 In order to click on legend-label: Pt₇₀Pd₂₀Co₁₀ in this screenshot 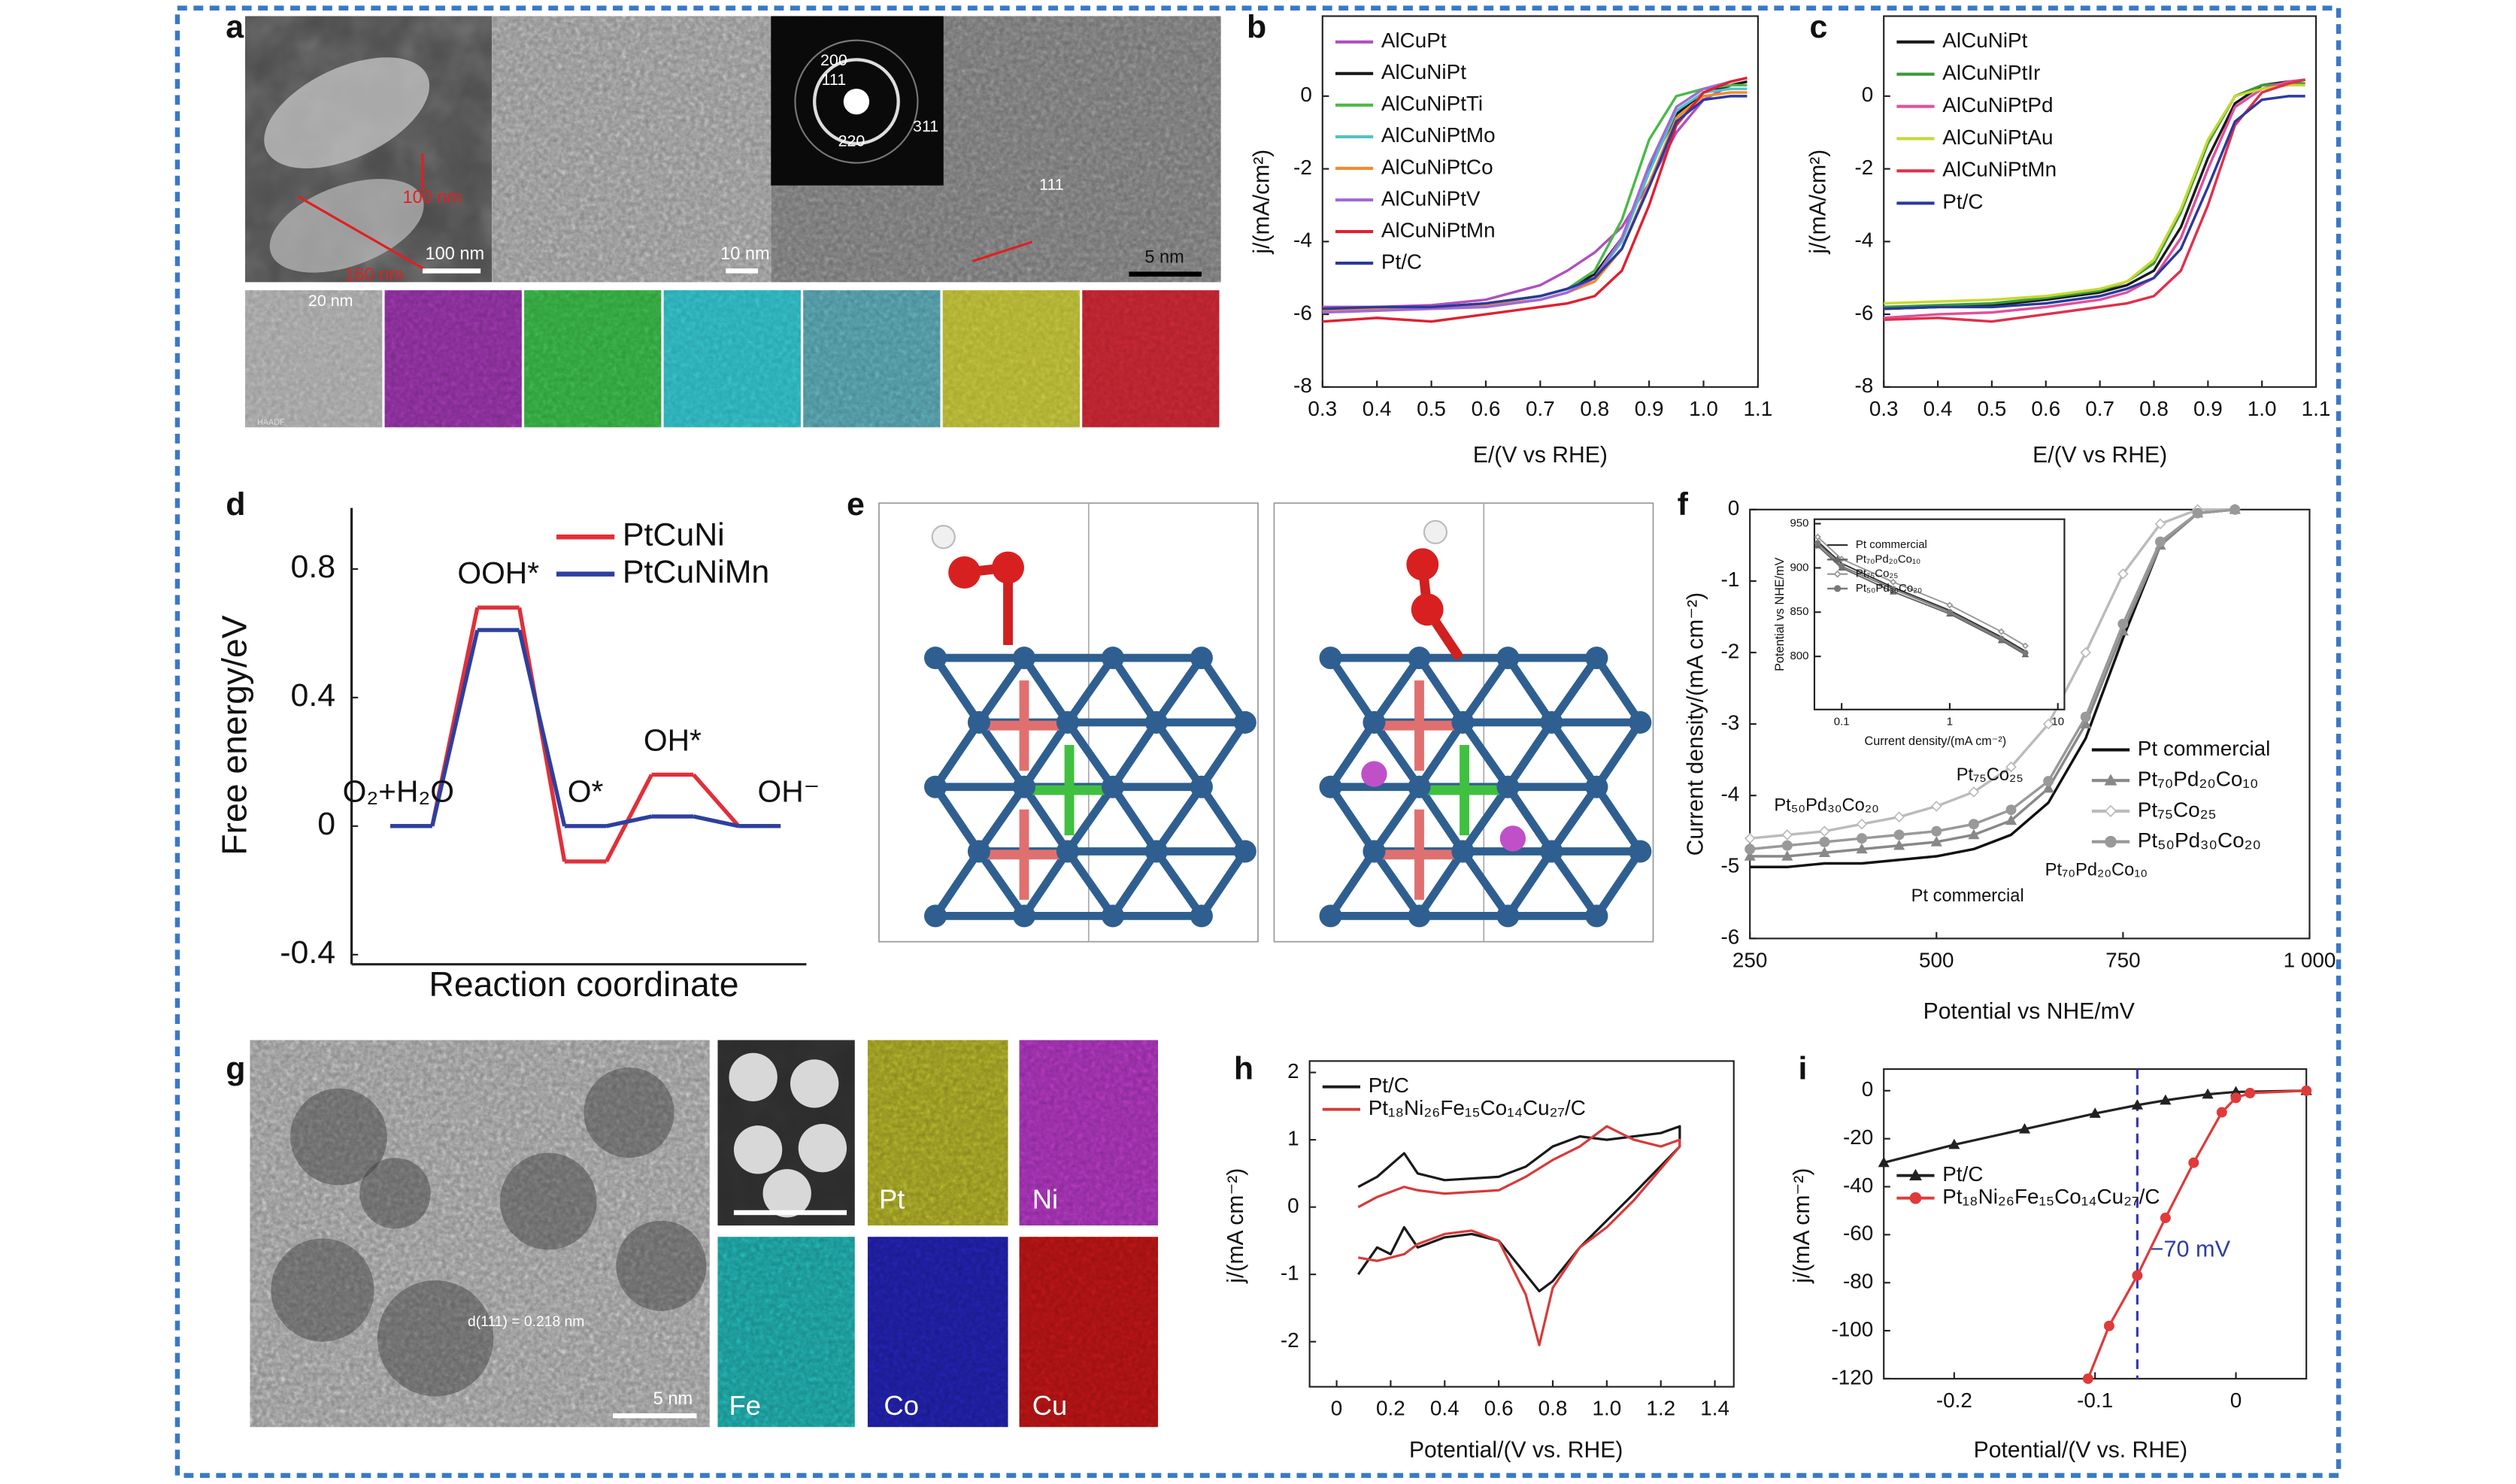, I will do `click(1888, 559)`.